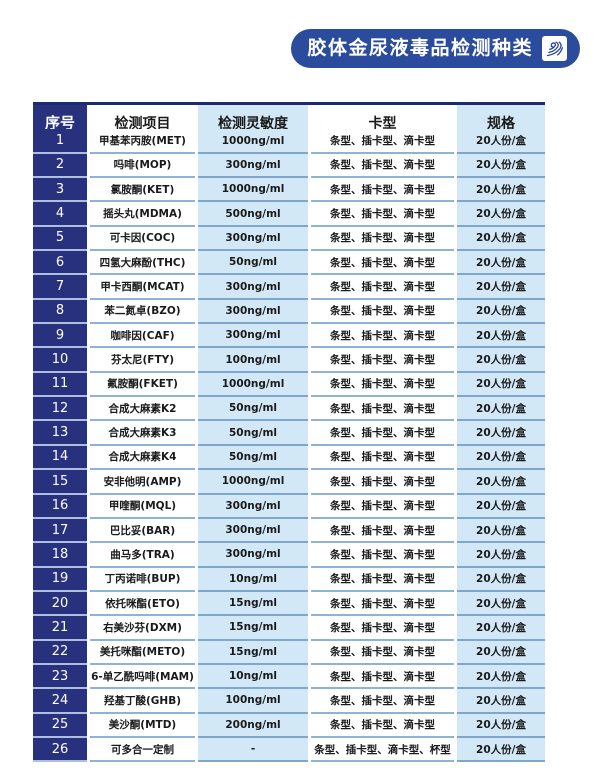 The height and width of the screenshot is (784, 602). I want to click on row-7-sensitivity: 300ng/ml, so click(253, 287).